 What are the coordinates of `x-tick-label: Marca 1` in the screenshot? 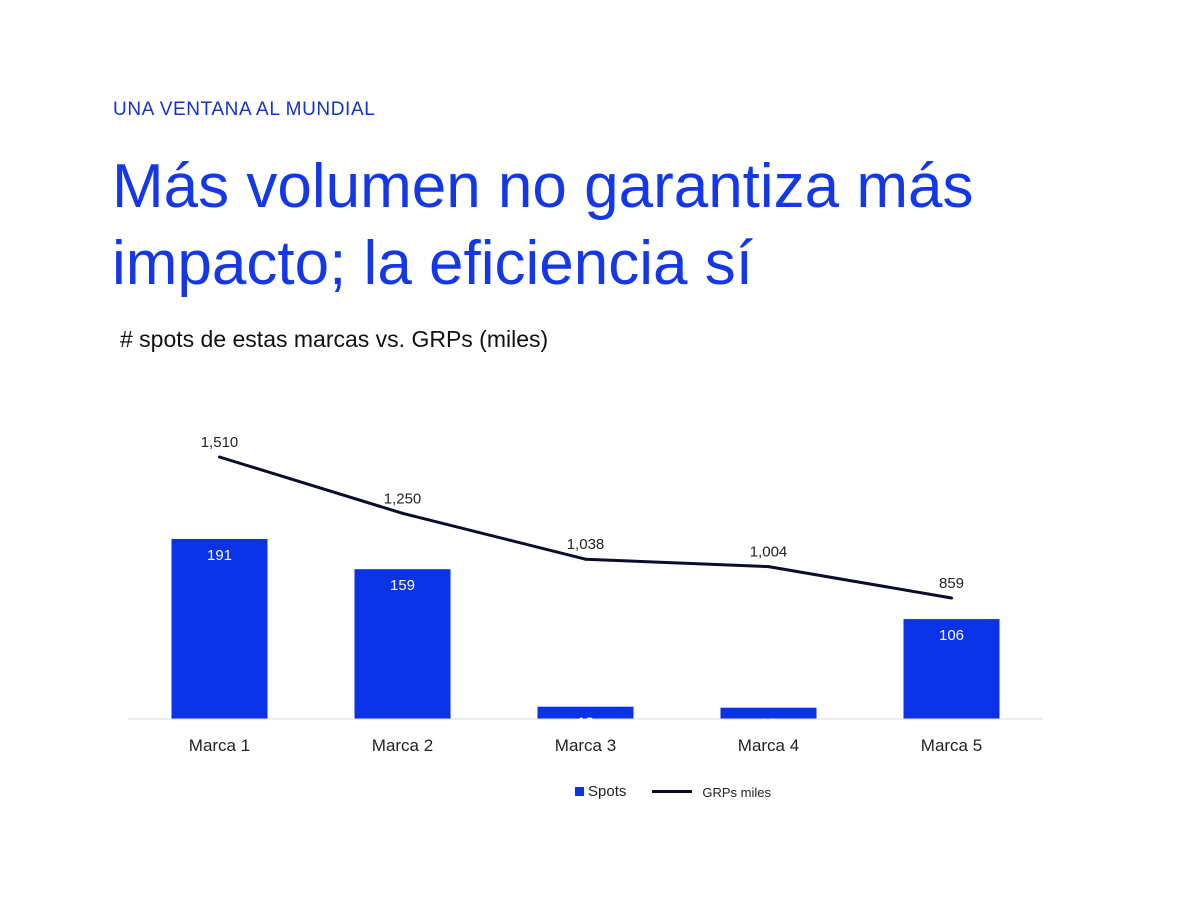 It's located at (219, 745).